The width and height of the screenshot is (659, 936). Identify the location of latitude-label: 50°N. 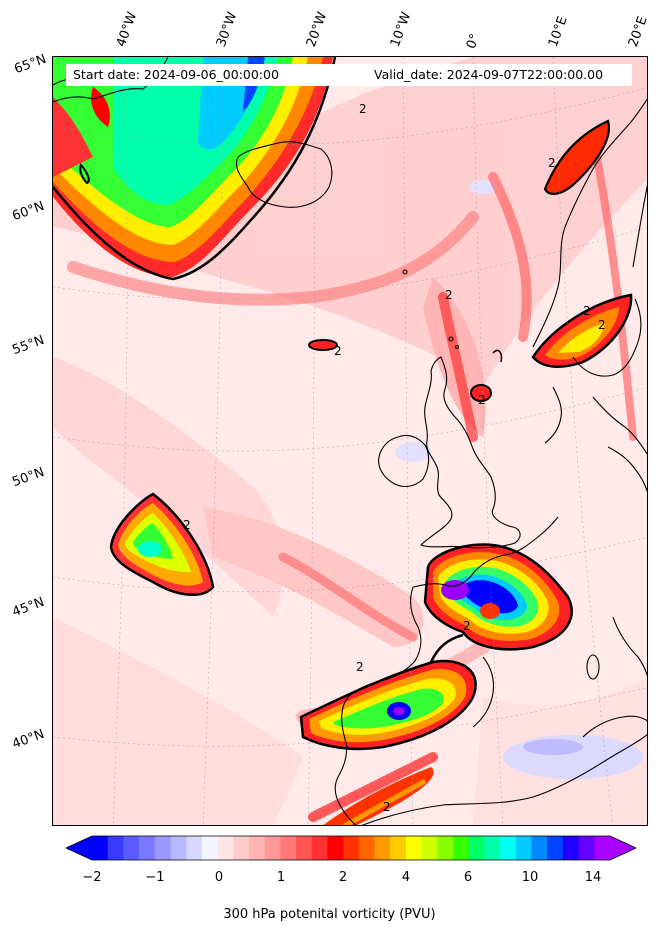
(28, 477).